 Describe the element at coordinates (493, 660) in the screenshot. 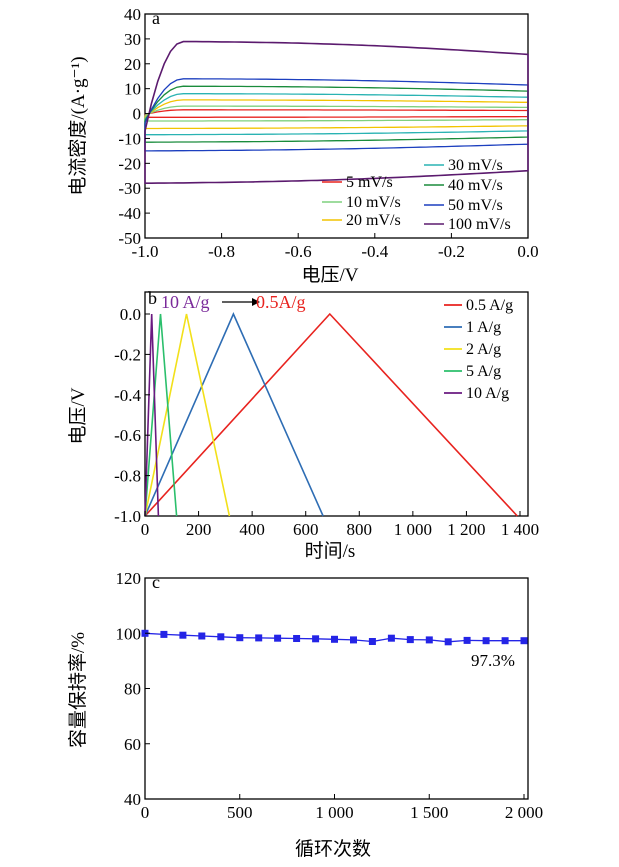

I see `panel-c-annotation: 97.3%` at that location.